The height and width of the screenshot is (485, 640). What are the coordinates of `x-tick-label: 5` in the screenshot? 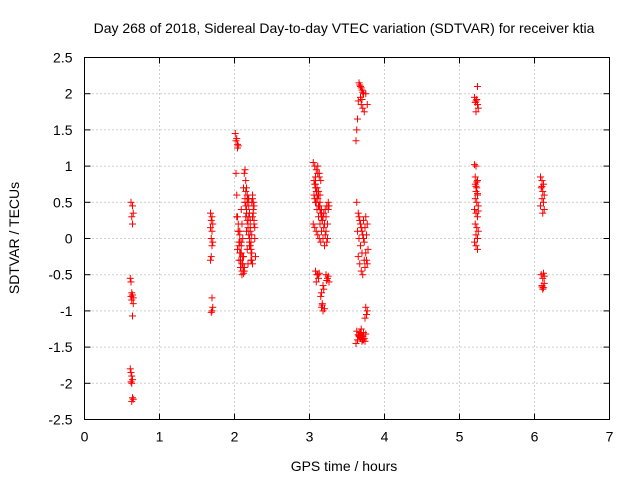 It's located at (460, 437).